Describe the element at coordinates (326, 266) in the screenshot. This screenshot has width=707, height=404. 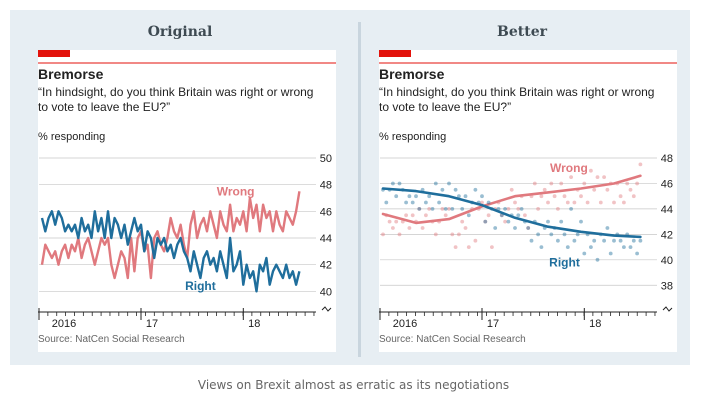
I see `y-tick-label: 42` at that location.